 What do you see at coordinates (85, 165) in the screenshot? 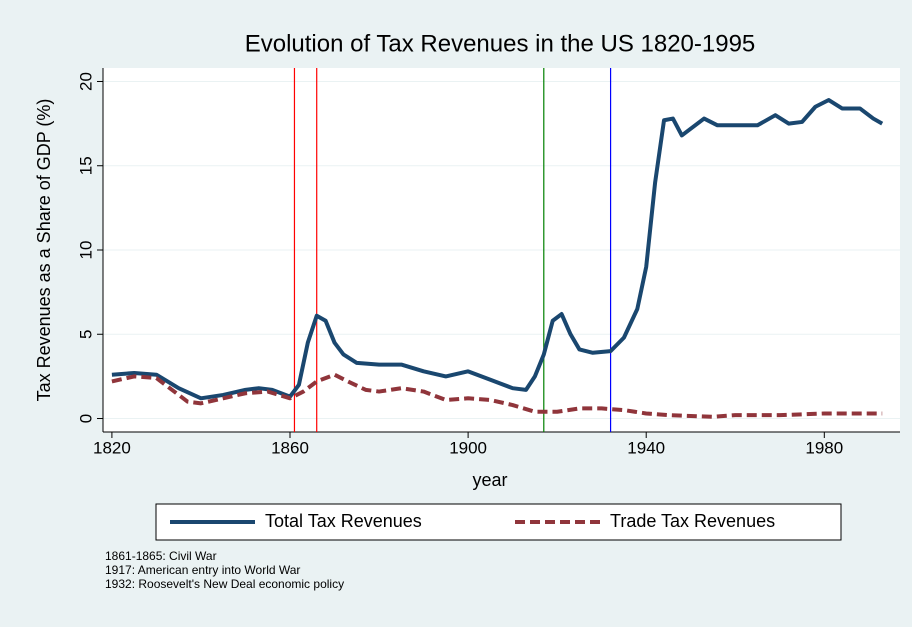
I see `y-tick-label: 15` at bounding box center [85, 165].